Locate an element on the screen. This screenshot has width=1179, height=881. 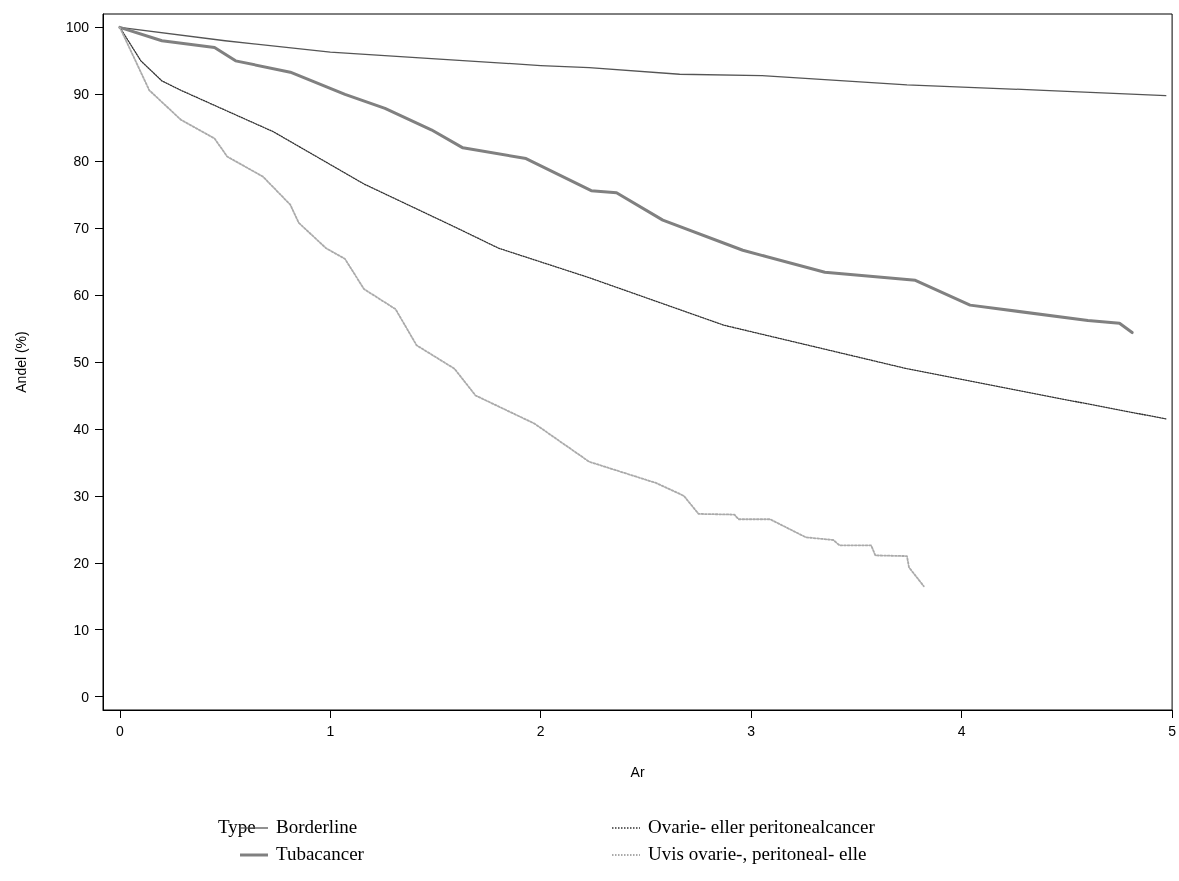
x-tick-label: 2 is located at coordinates (540, 731).